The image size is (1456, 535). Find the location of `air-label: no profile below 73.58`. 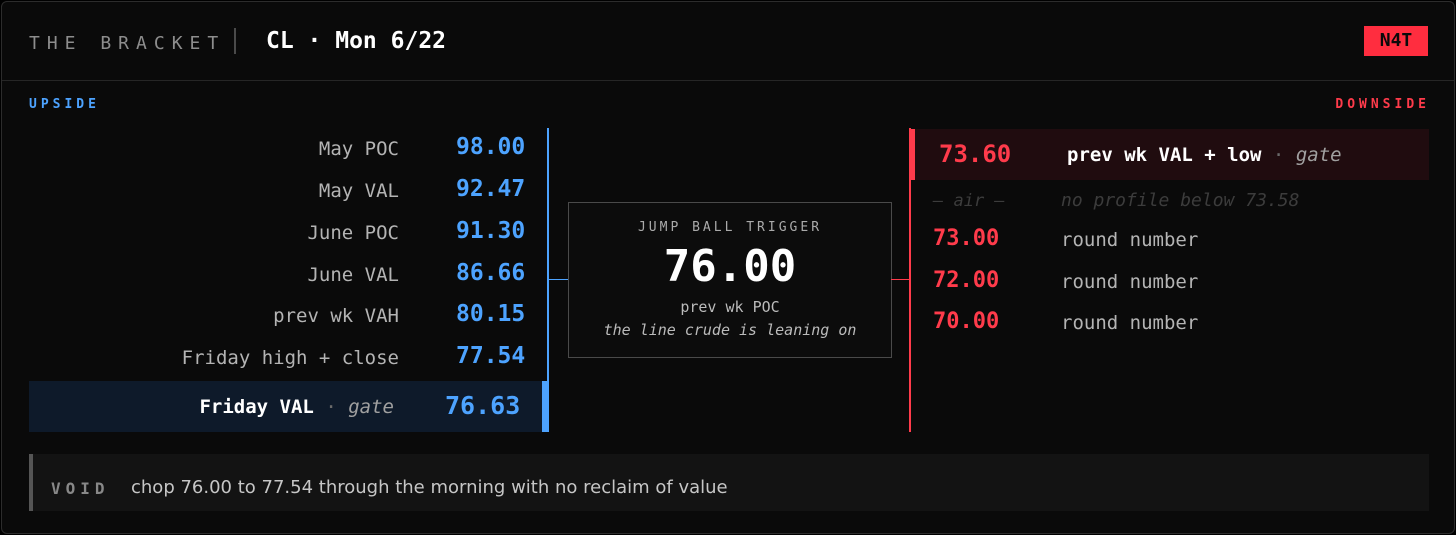

air-label: no profile below 73.58 is located at coordinates (1180, 200).